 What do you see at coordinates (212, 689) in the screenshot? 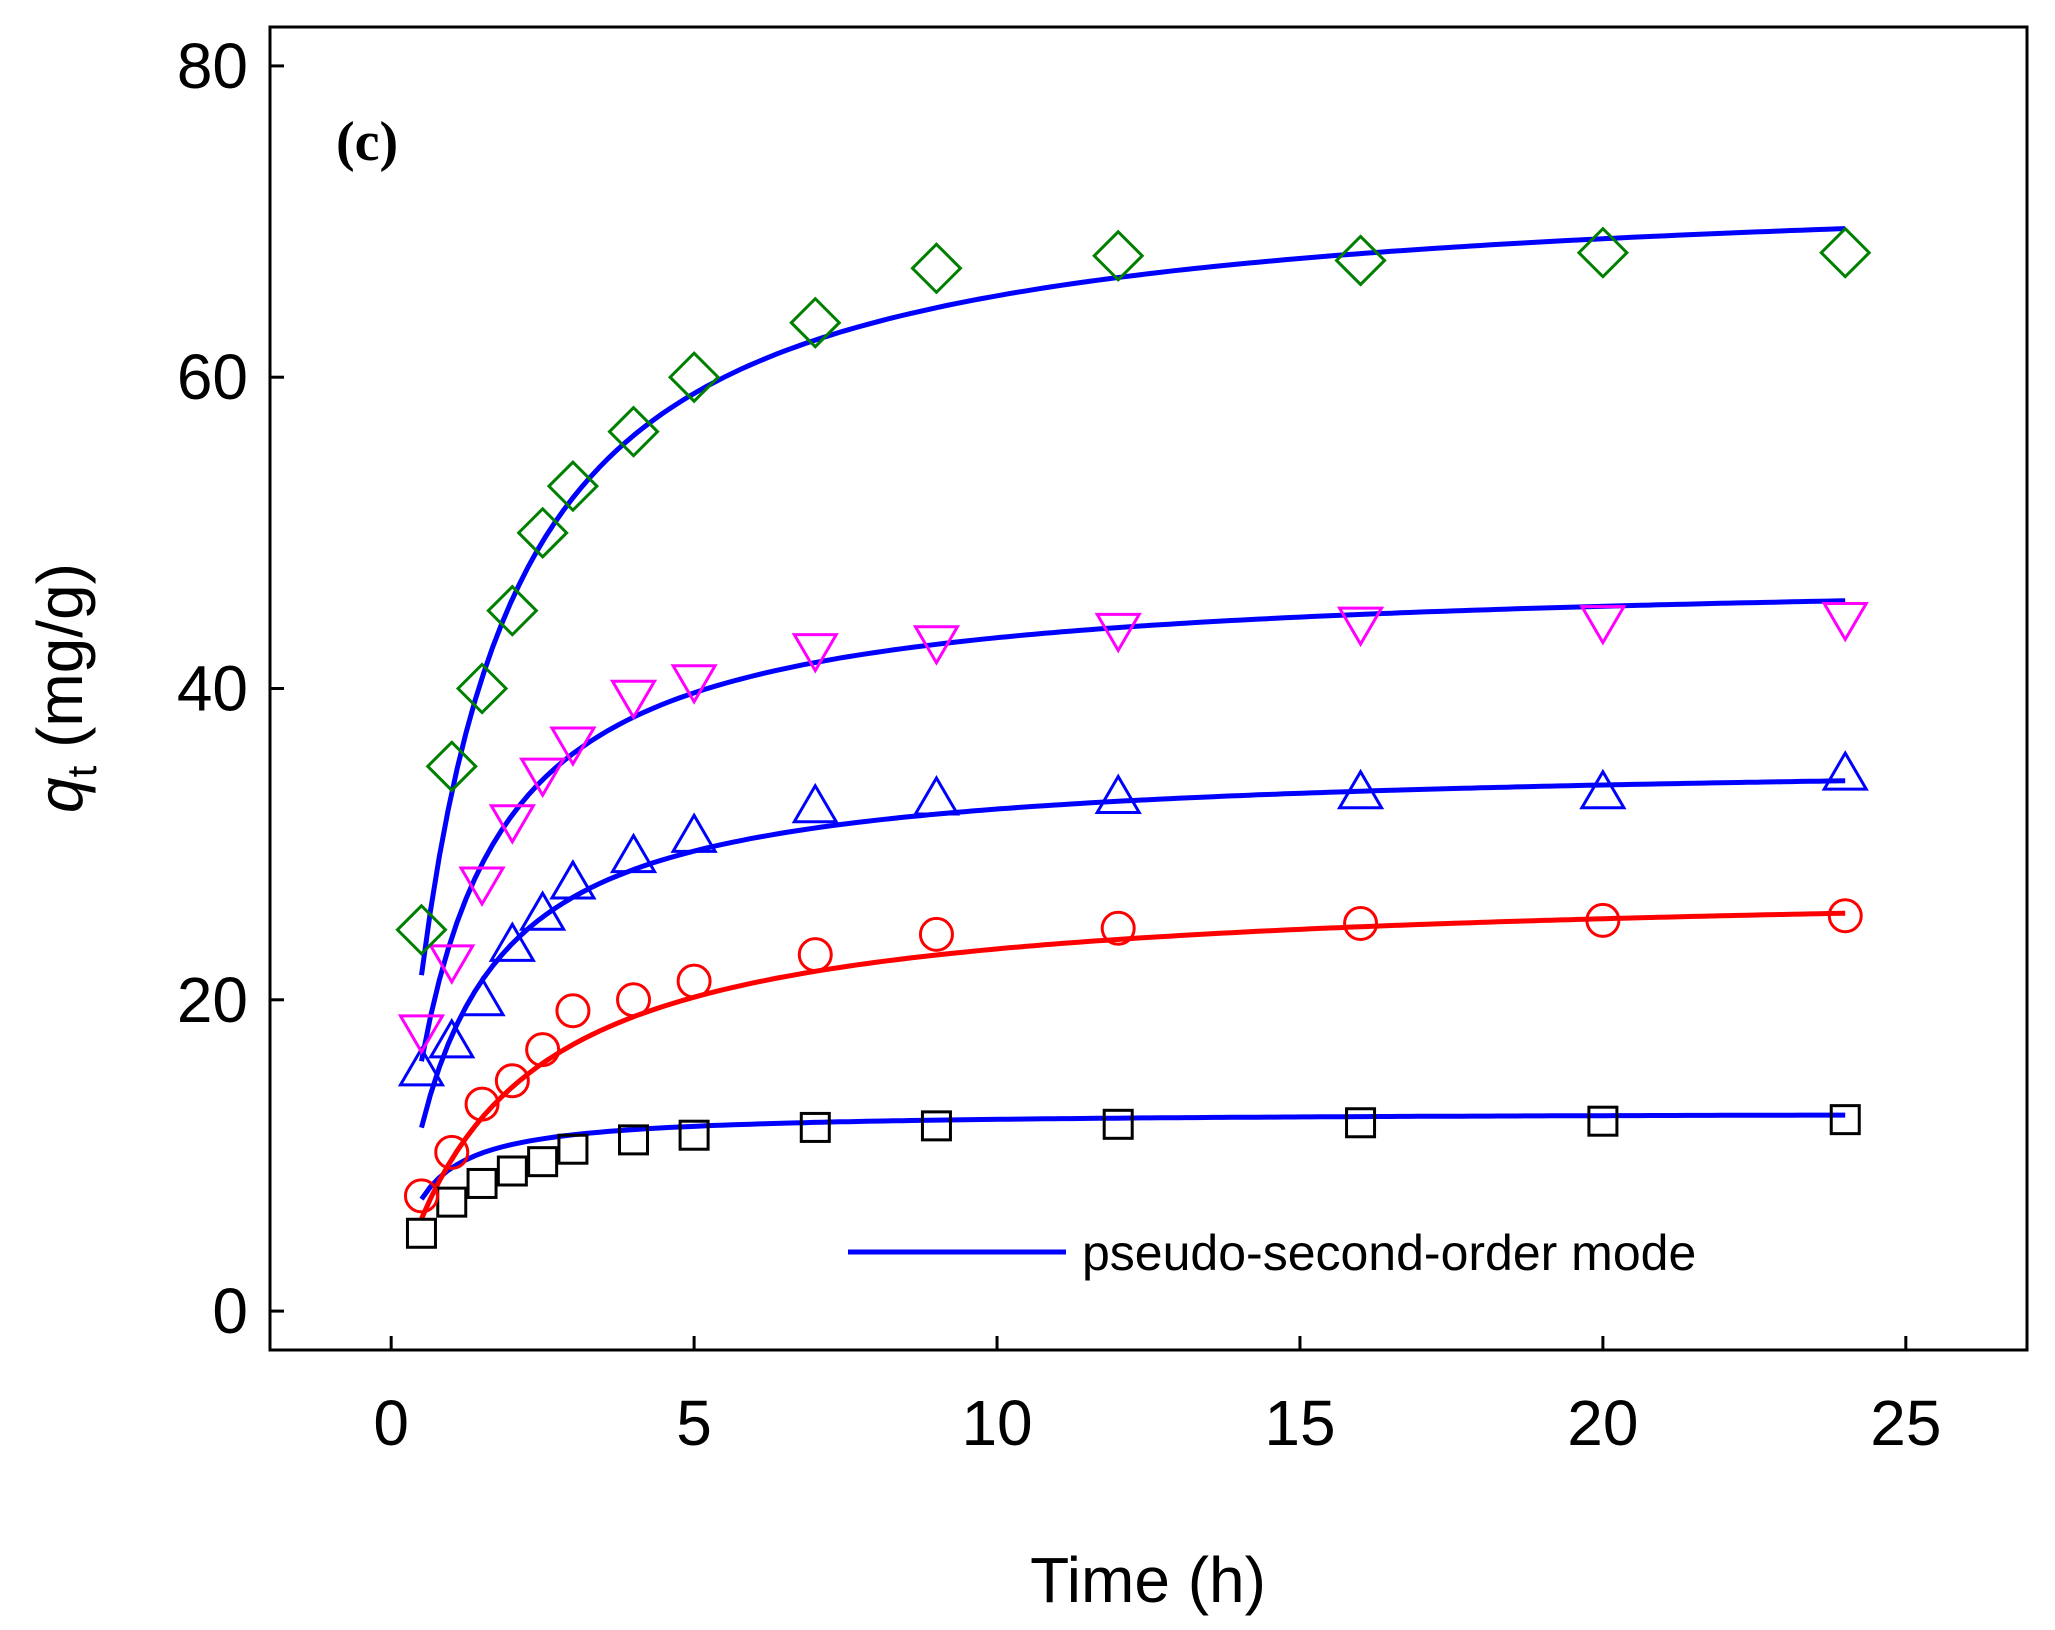
I see `y-tick-label: 40` at bounding box center [212, 689].